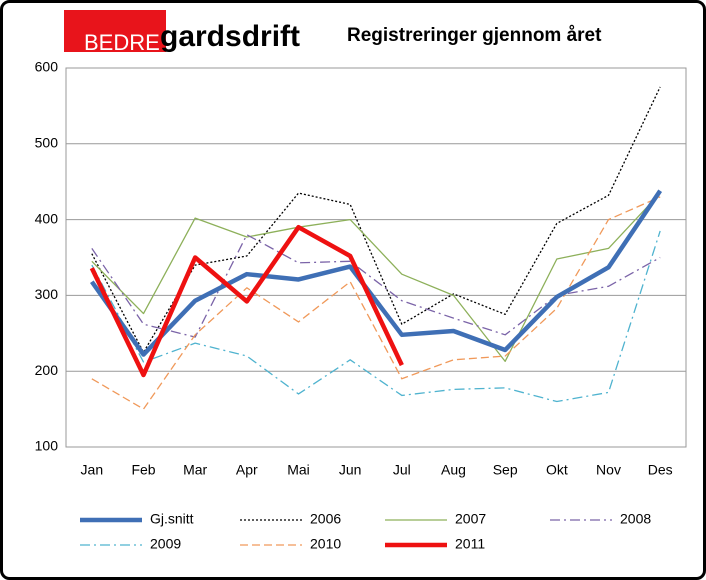 The image size is (706, 580). Describe the element at coordinates (298, 470) in the screenshot. I see `x-tick-label: Mai` at that location.